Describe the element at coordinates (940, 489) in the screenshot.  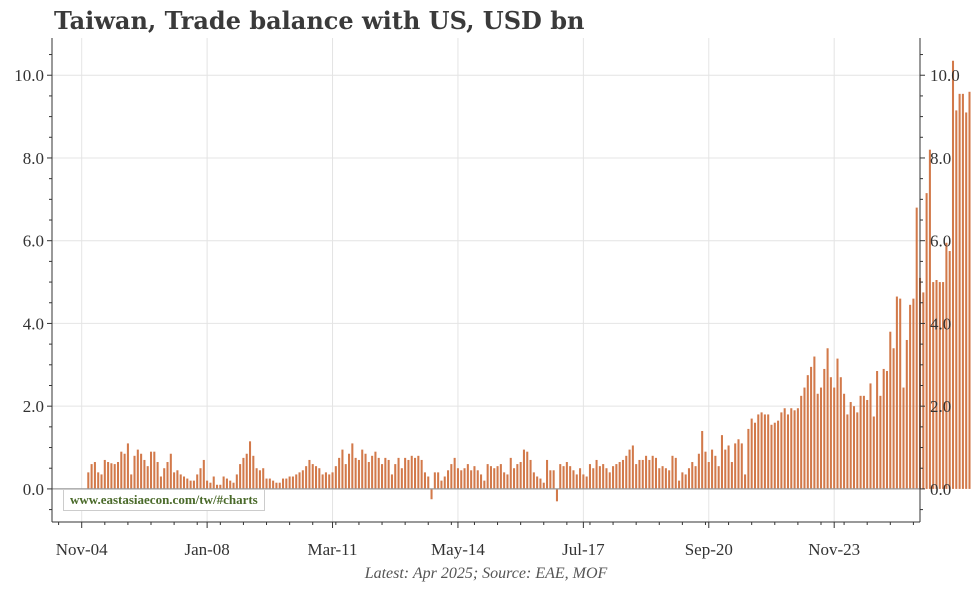
I see `y-tick-label-right: 0.0` at that location.